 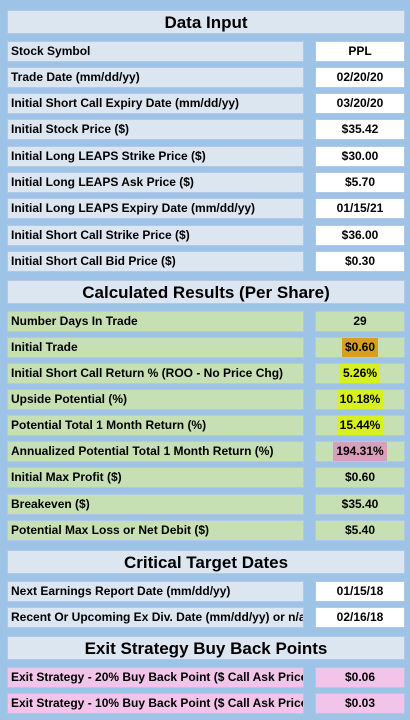 I want to click on exit-20-value: $0.06, so click(x=360, y=677).